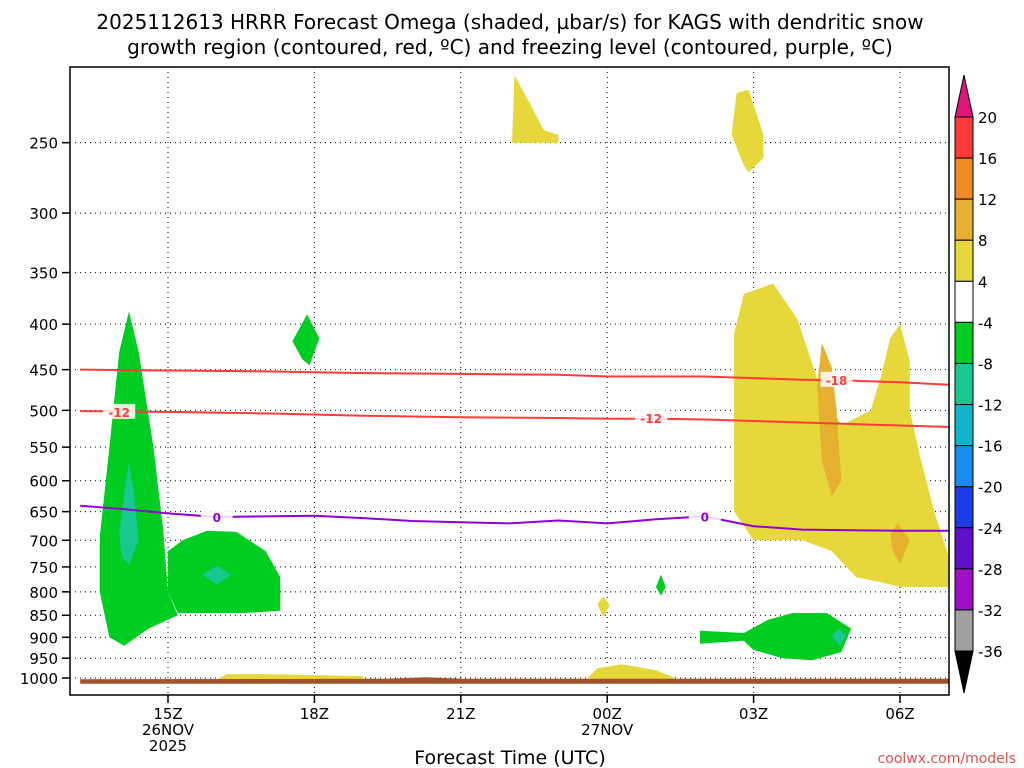  Describe the element at coordinates (607, 714) in the screenshot. I see `x-tick-label-24-0: 00Z` at that location.